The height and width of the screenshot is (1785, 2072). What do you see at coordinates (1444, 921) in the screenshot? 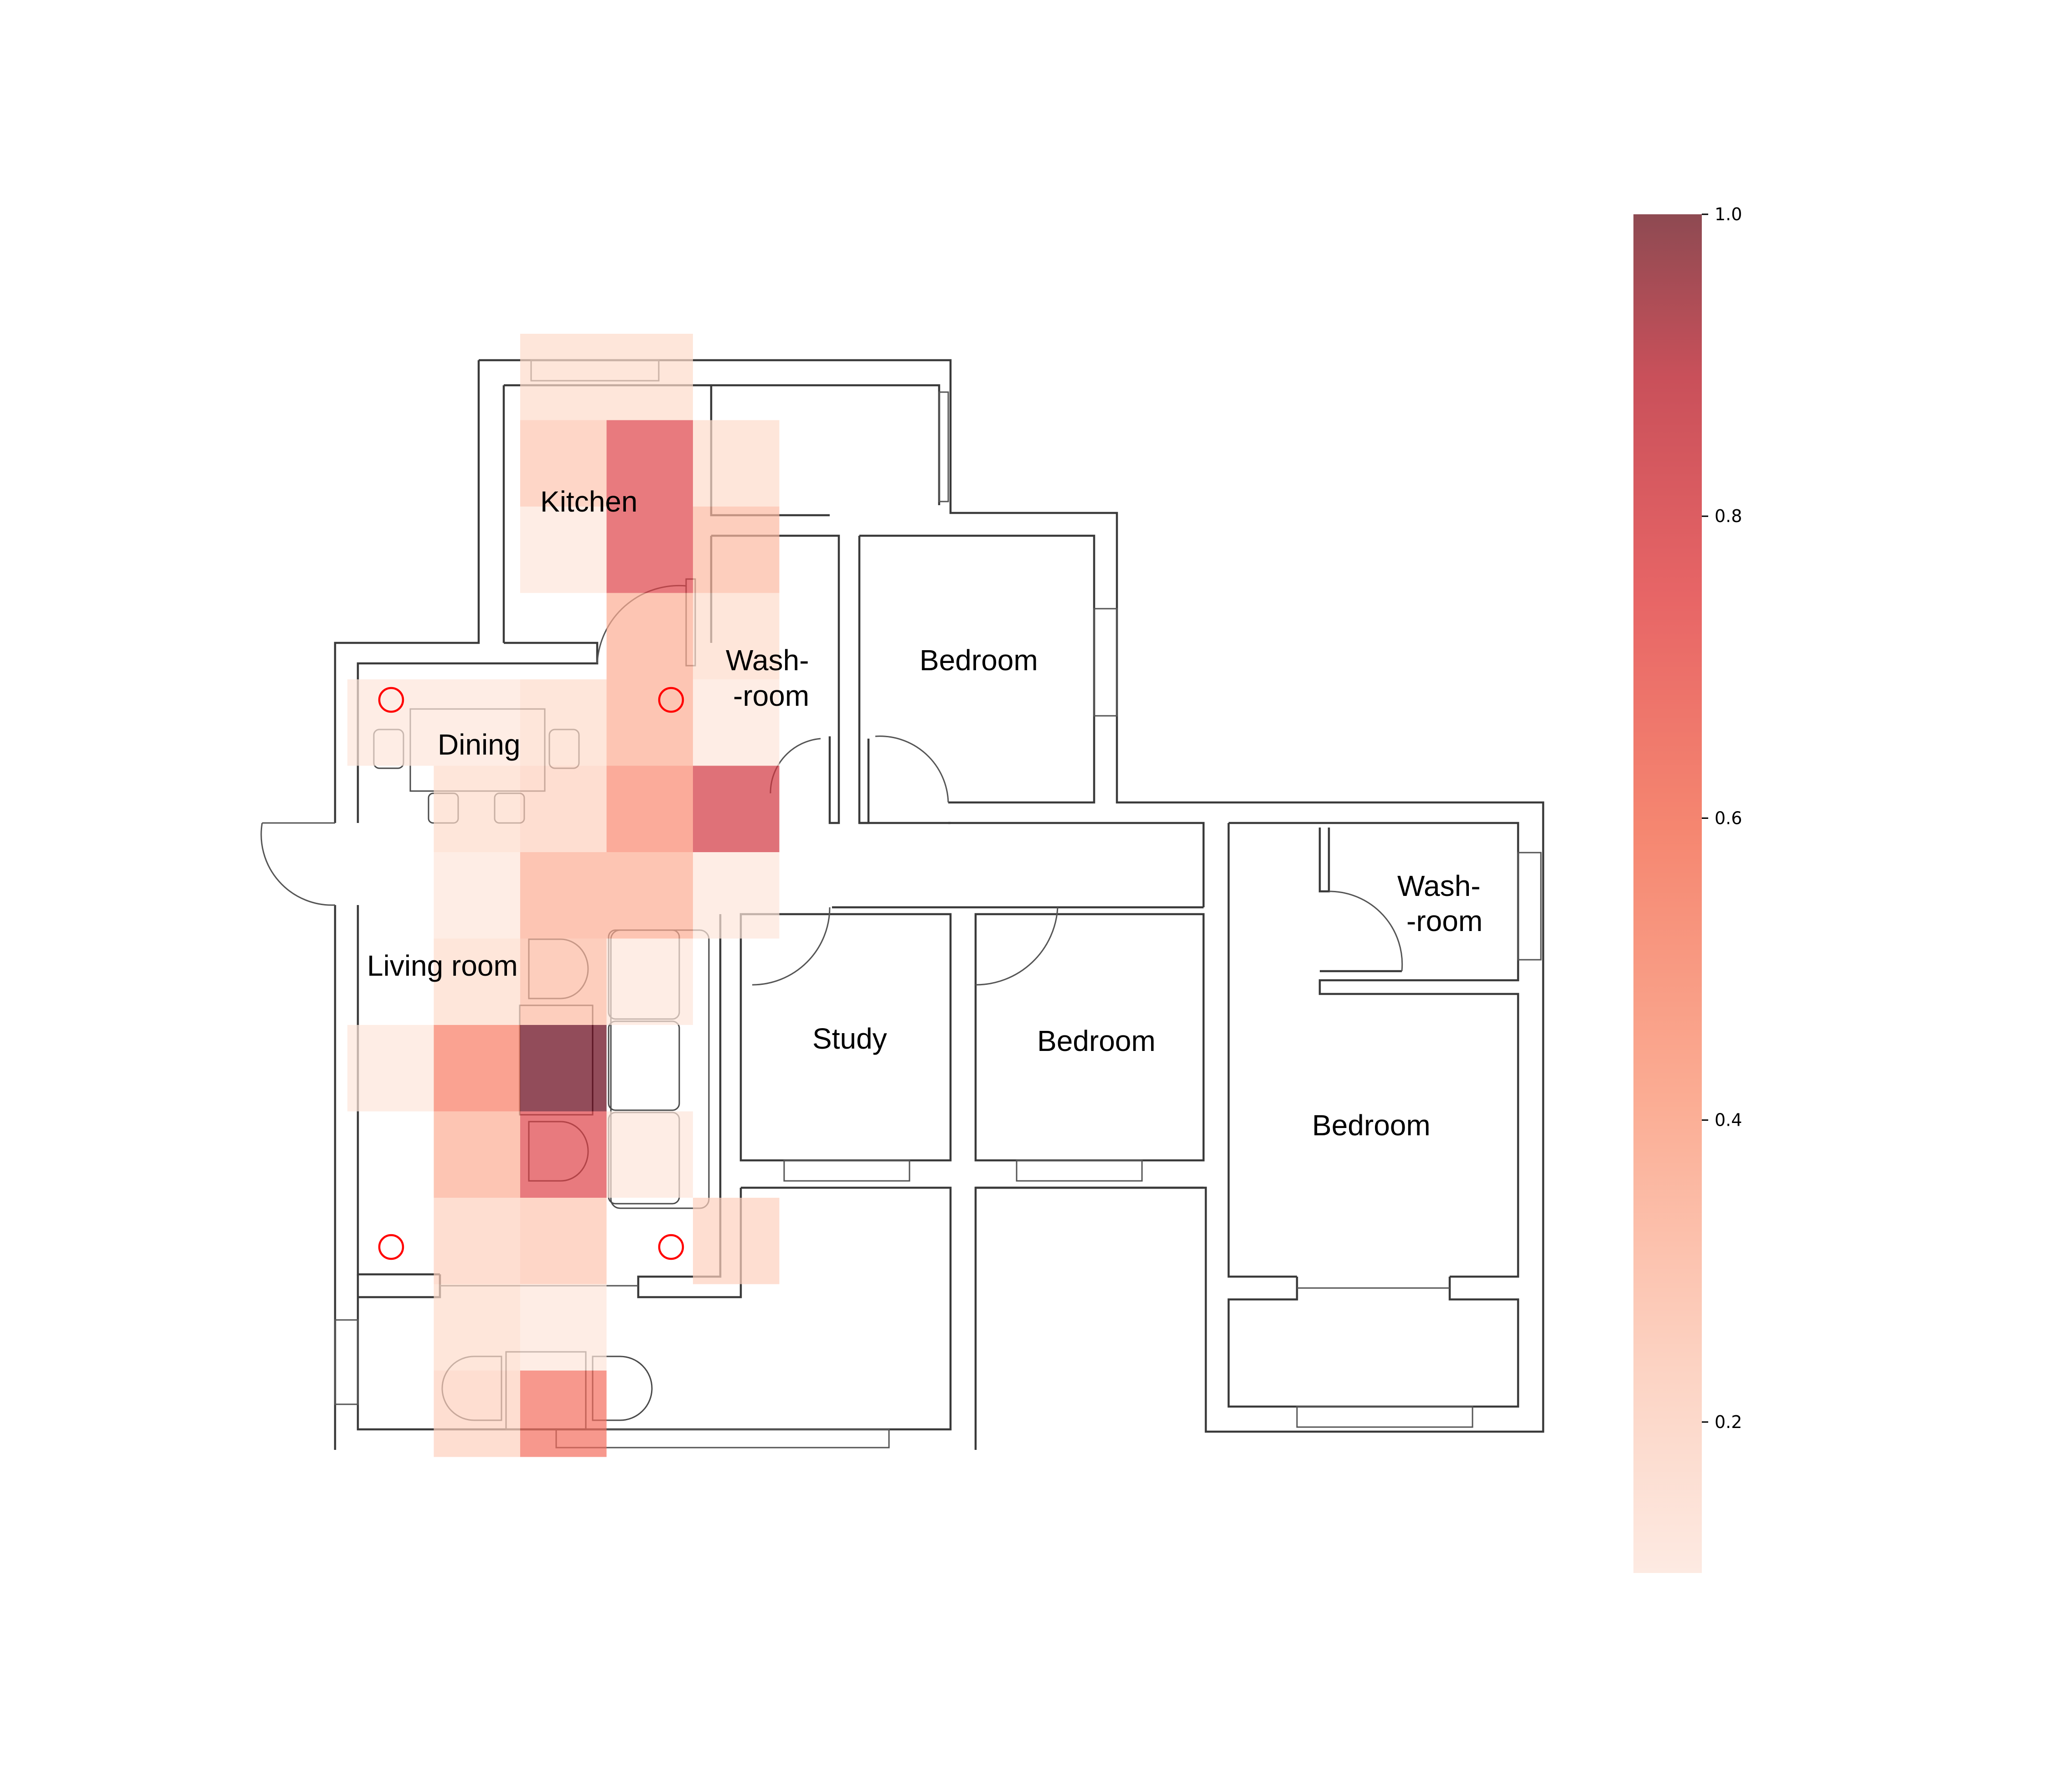
I see `room-label-washroom-2b: -room` at bounding box center [1444, 921].